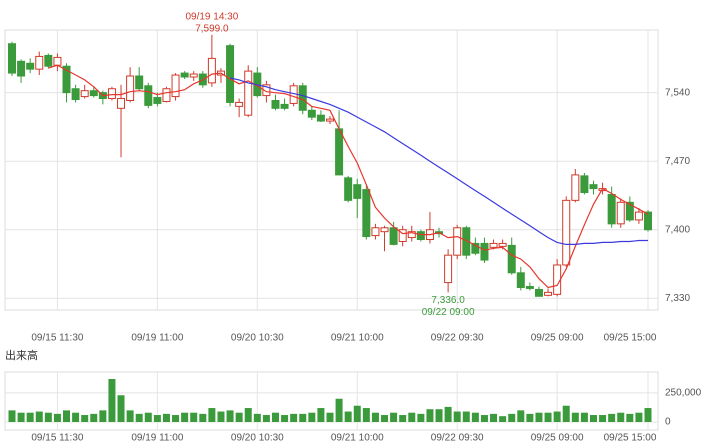 This screenshot has width=703, height=447. What do you see at coordinates (668, 422) in the screenshot?
I see `y-tick-label: 0` at bounding box center [668, 422].